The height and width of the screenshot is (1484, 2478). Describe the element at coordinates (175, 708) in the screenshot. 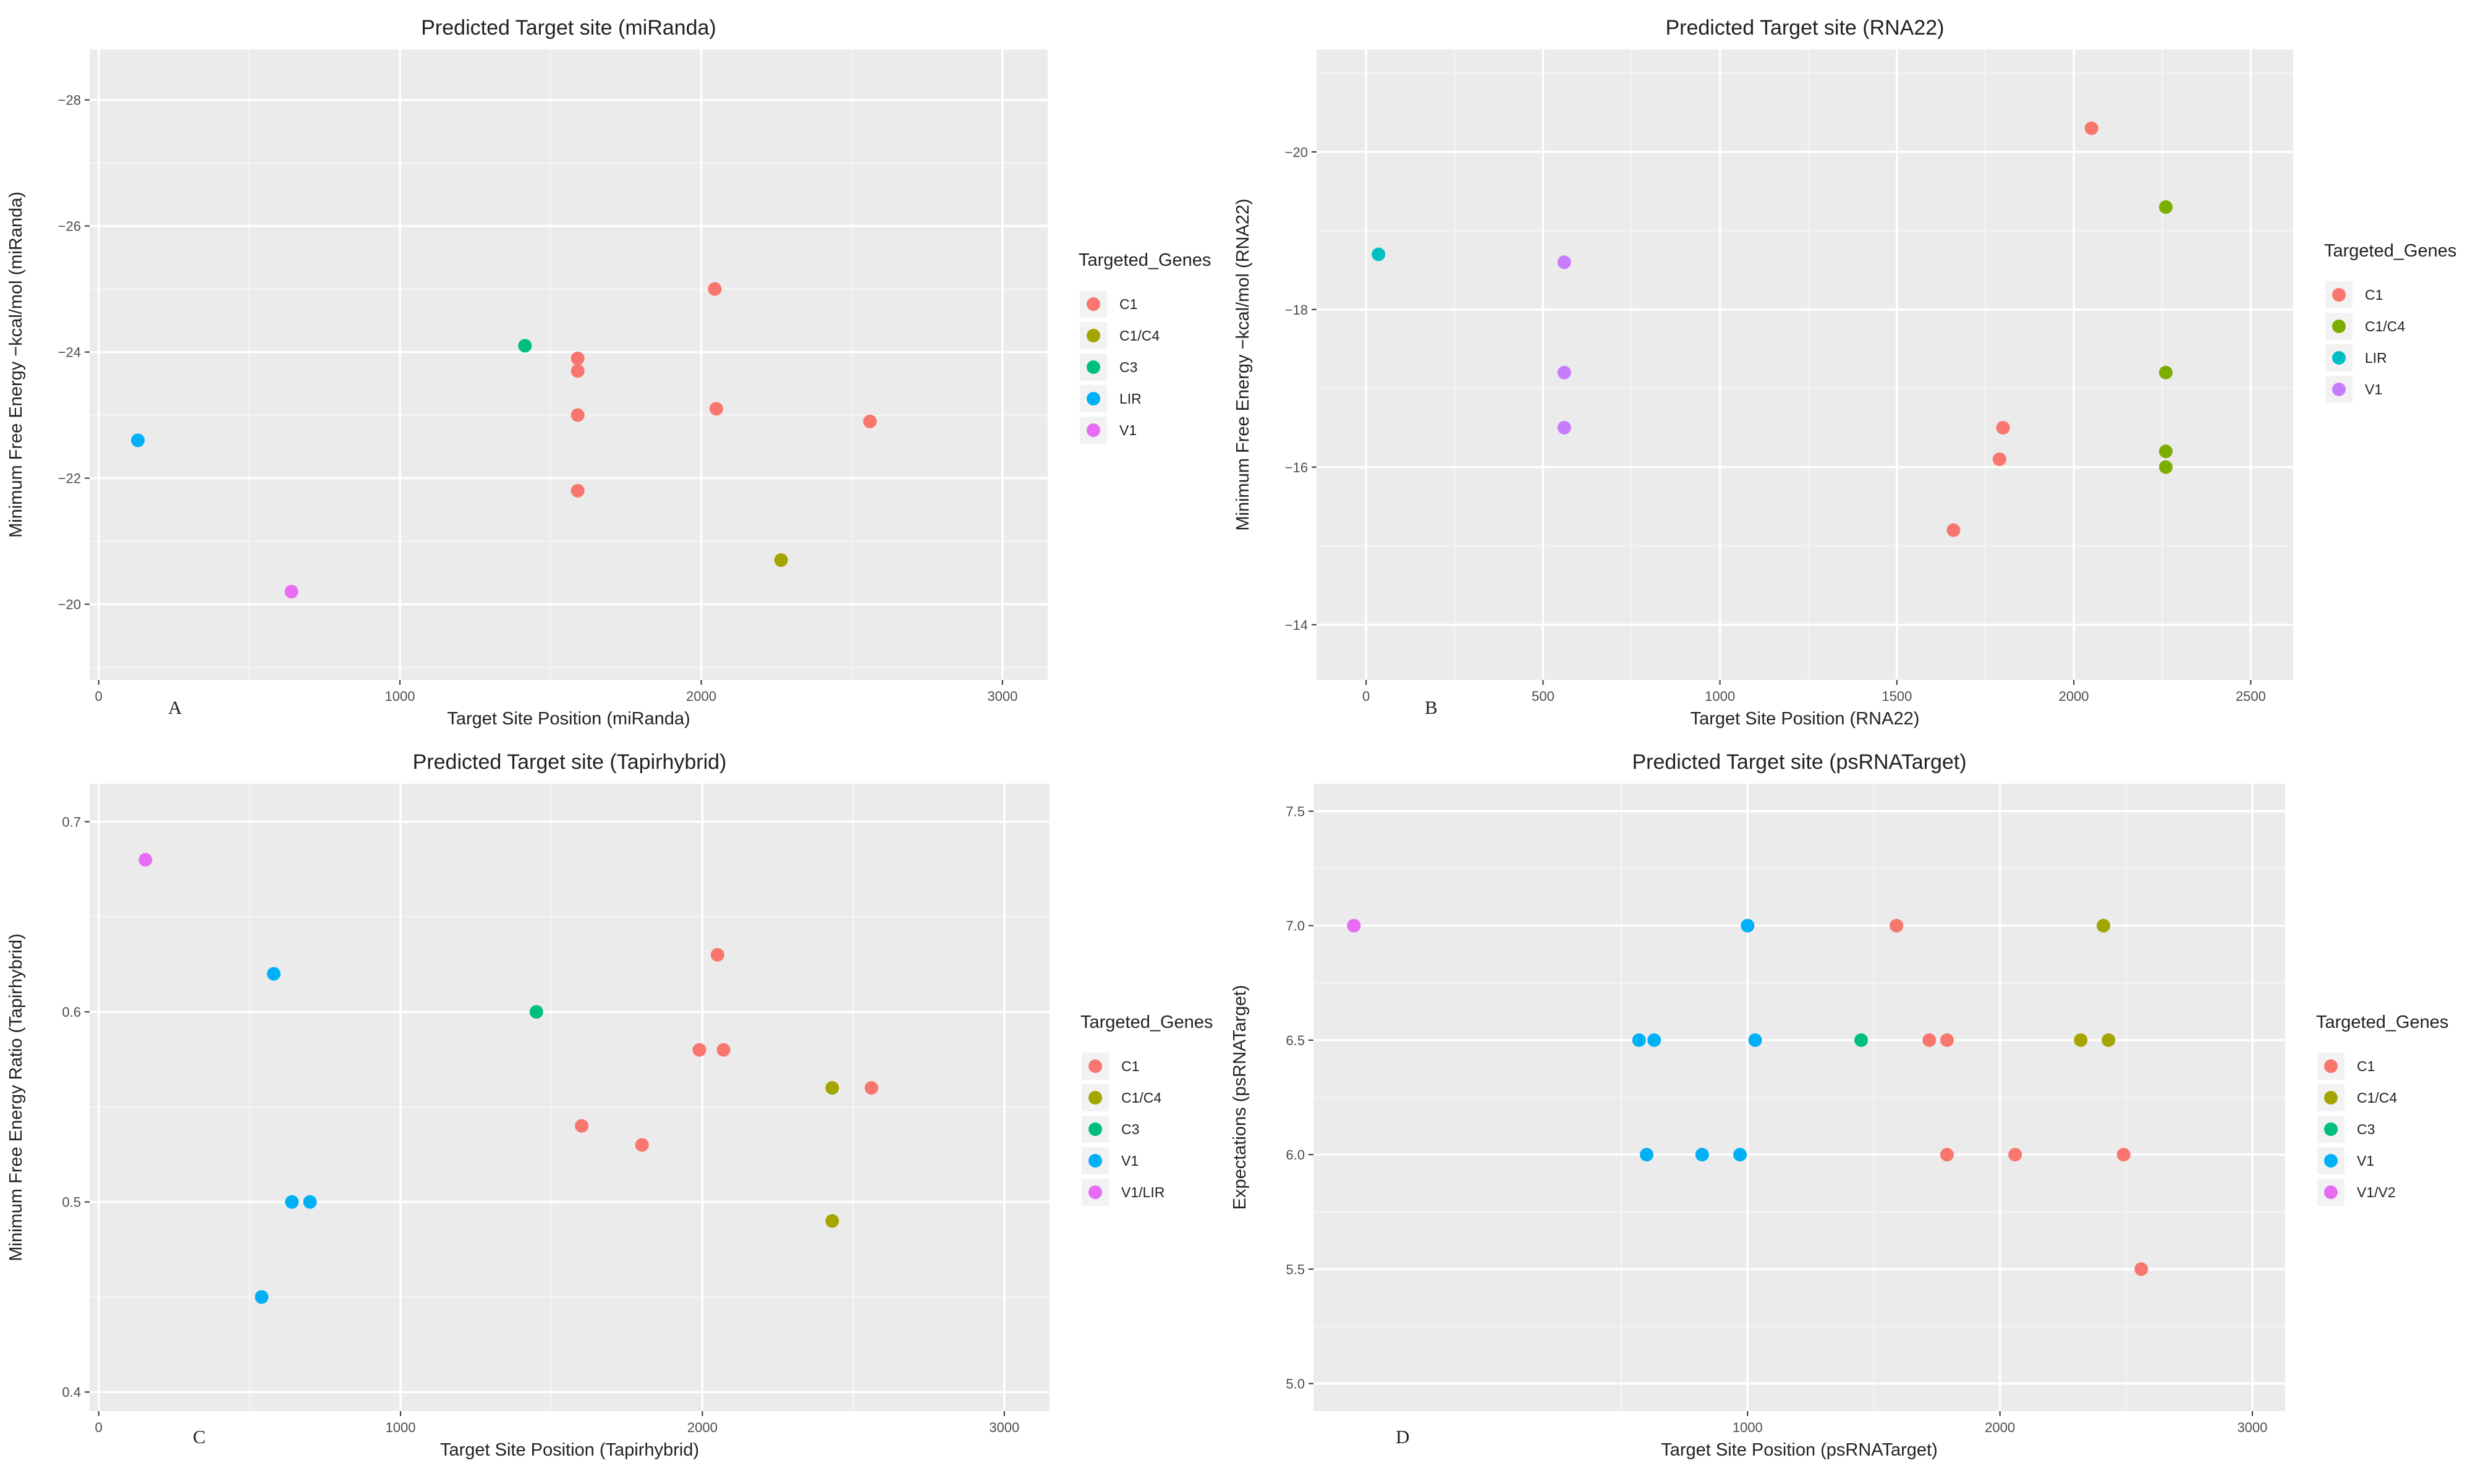

I see `panel-letter: A` at that location.